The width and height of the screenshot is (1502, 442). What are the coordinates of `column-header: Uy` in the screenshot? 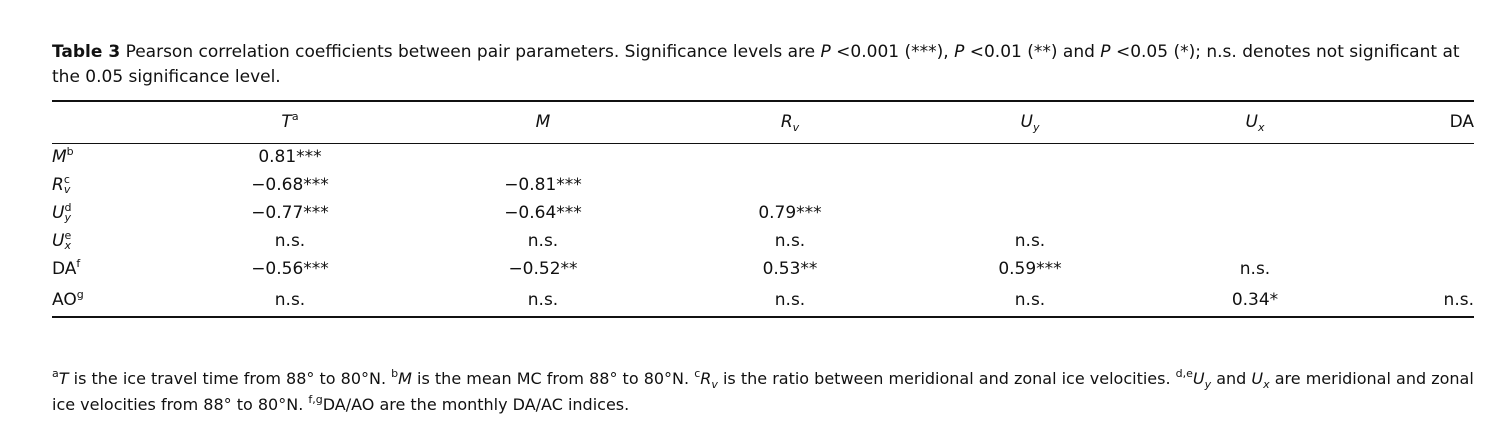 It's located at (1030, 122).